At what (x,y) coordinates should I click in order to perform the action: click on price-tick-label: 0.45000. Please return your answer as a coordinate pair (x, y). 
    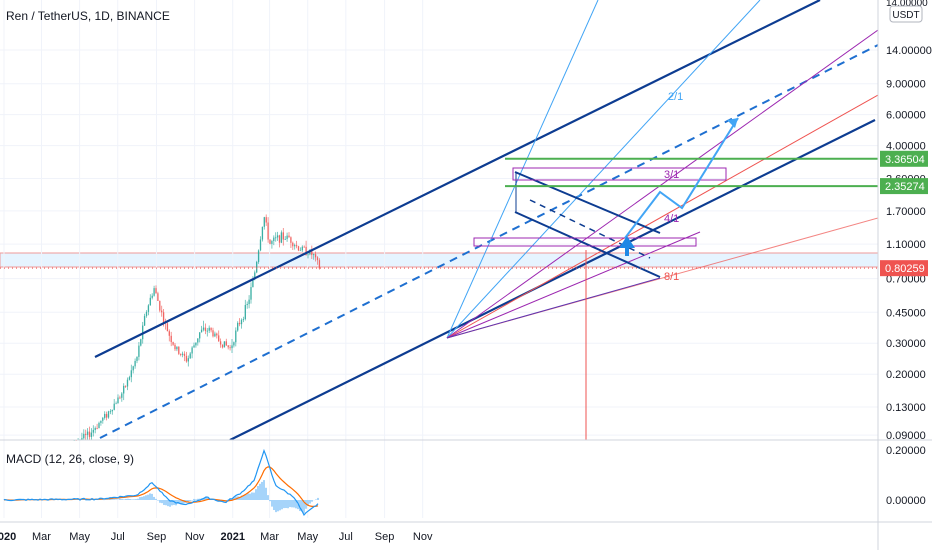
    Looking at the image, I should click on (906, 313).